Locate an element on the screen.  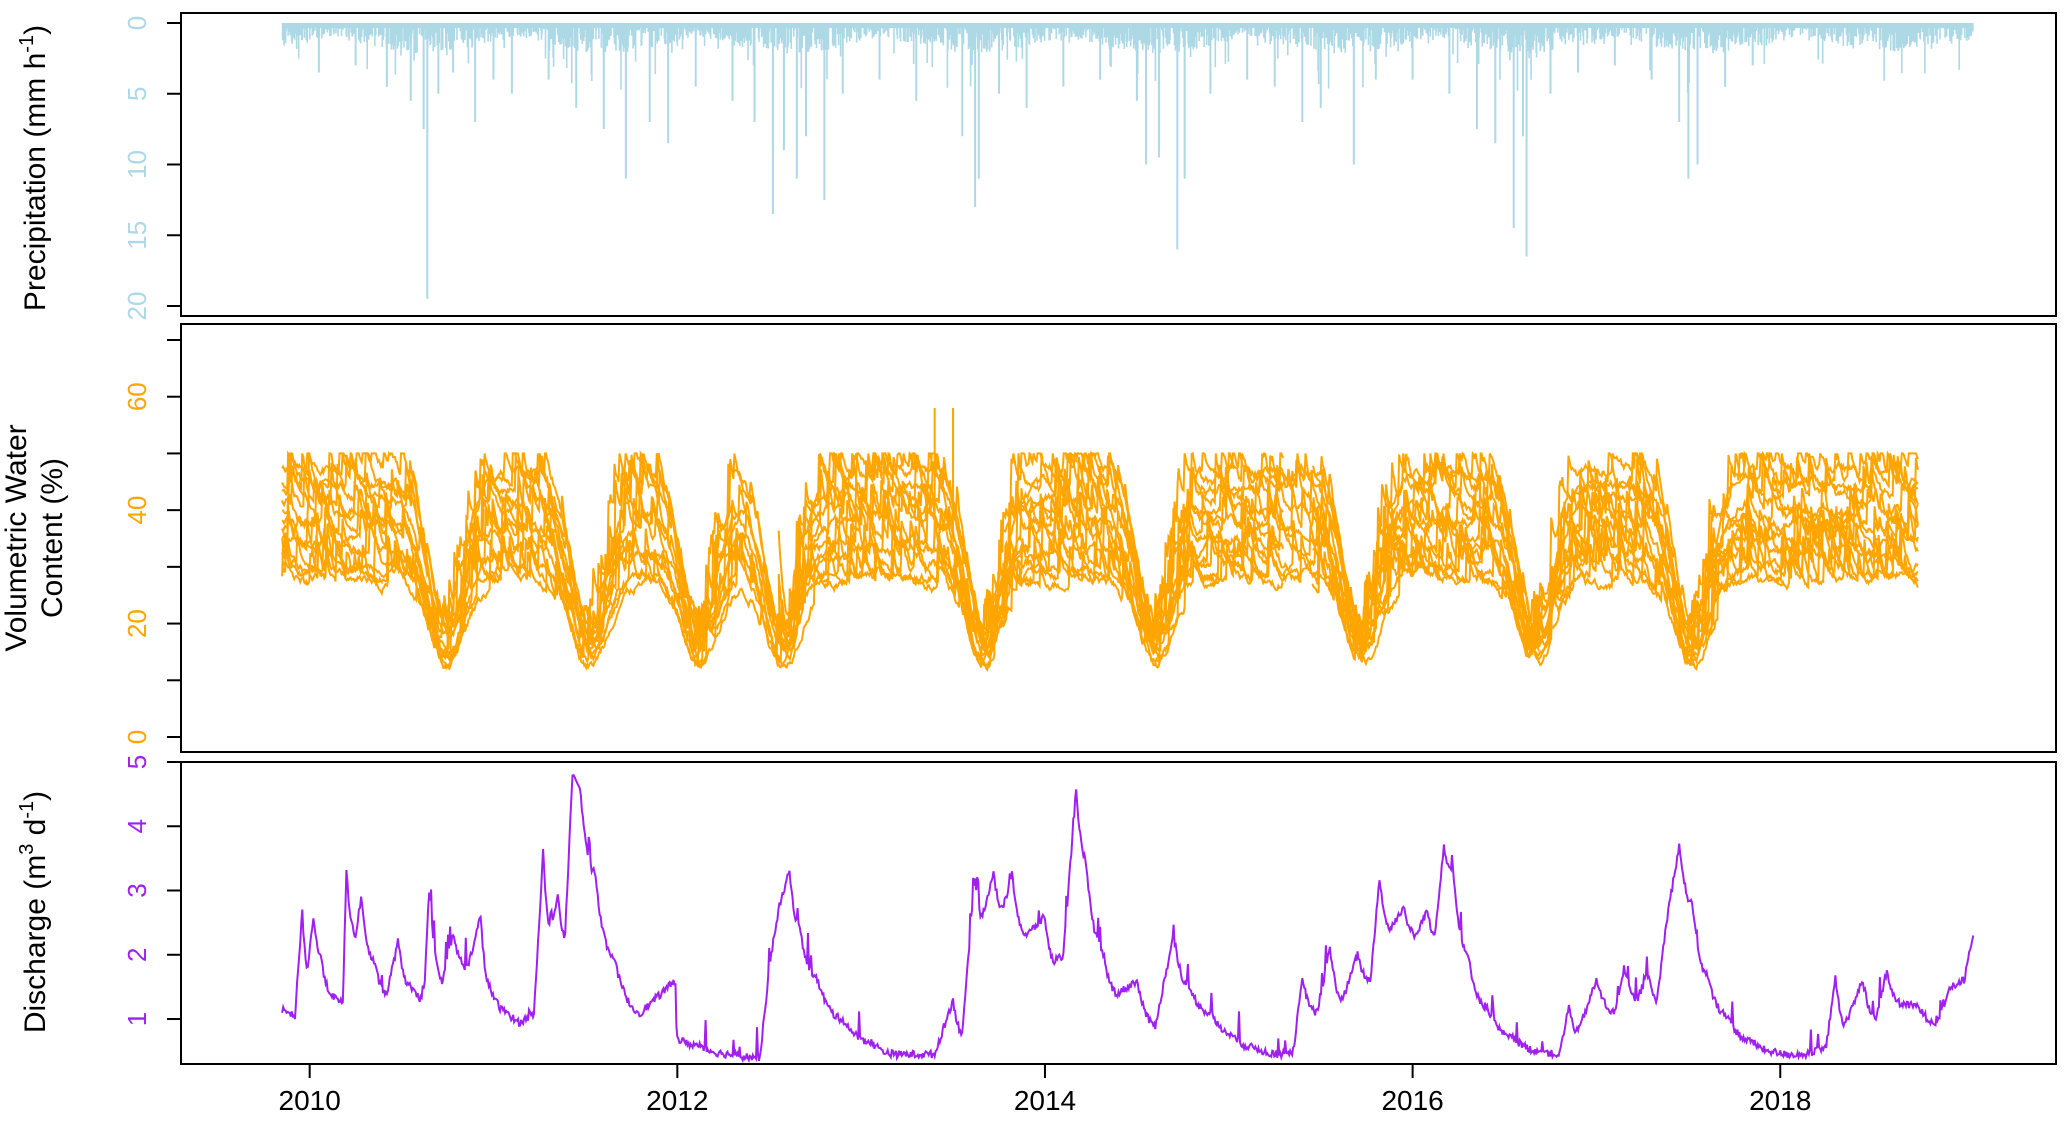
vwc-y-tick-label: 40 is located at coordinates (137, 510).